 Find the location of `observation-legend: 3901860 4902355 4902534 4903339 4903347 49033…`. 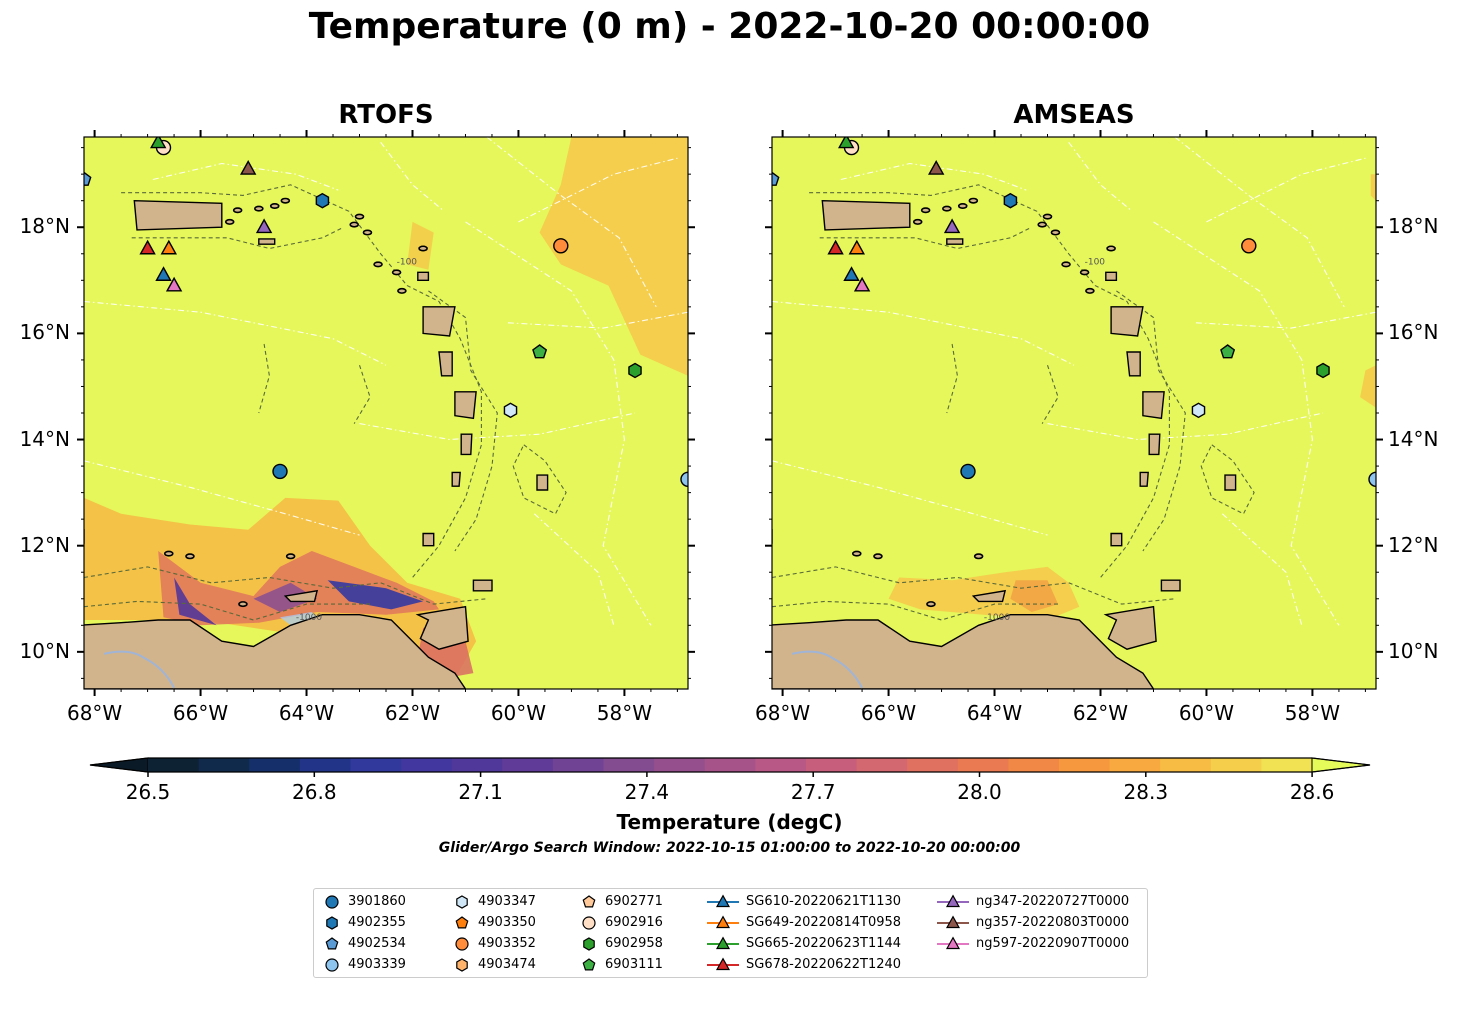

observation-legend: 3901860 4902355 4902534 4903339 4903347 49033… is located at coordinates (730, 933).